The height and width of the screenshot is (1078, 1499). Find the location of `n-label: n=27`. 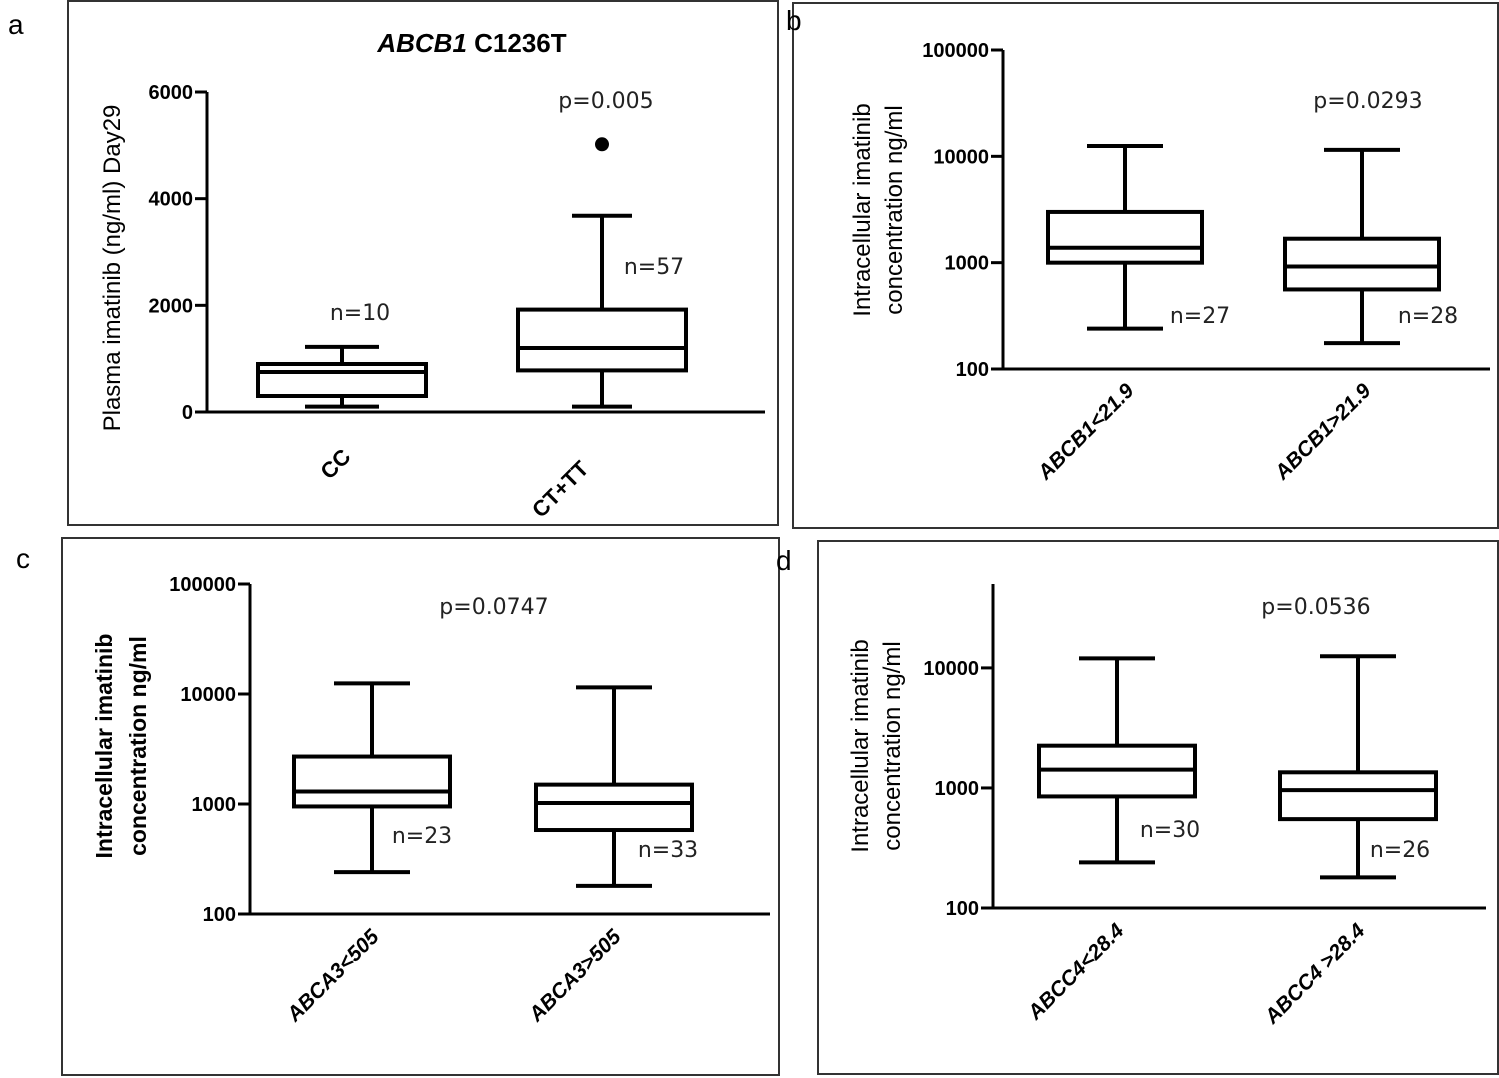

n-label: n=27 is located at coordinates (1200, 316).